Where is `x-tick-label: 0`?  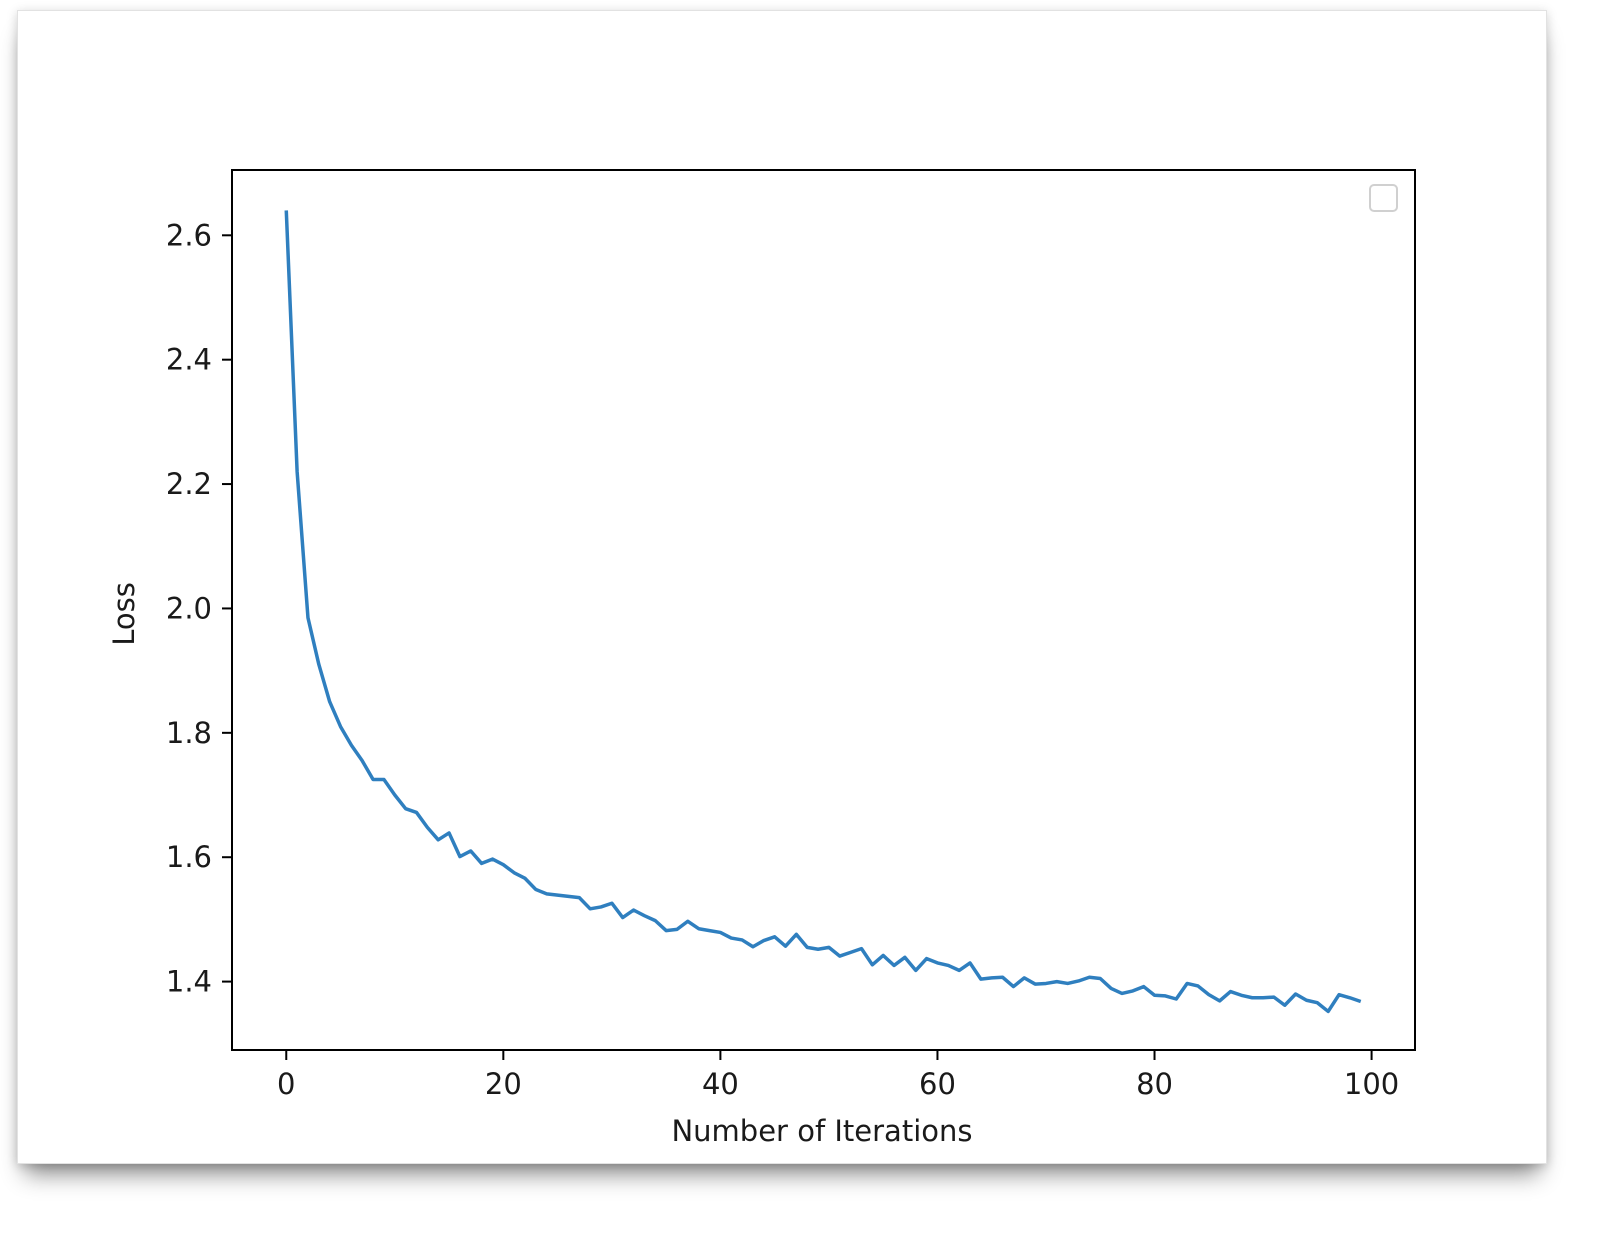 x-tick-label: 0 is located at coordinates (286, 1084).